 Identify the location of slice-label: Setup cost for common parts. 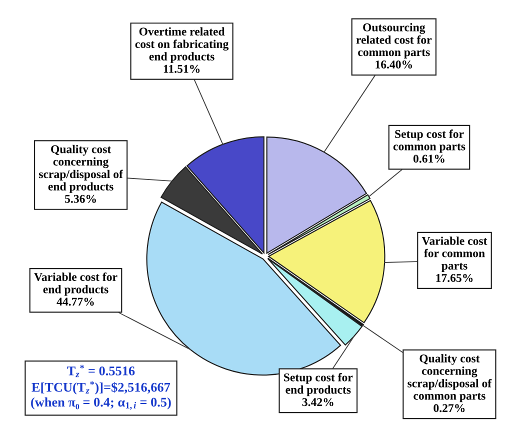
(429, 141).